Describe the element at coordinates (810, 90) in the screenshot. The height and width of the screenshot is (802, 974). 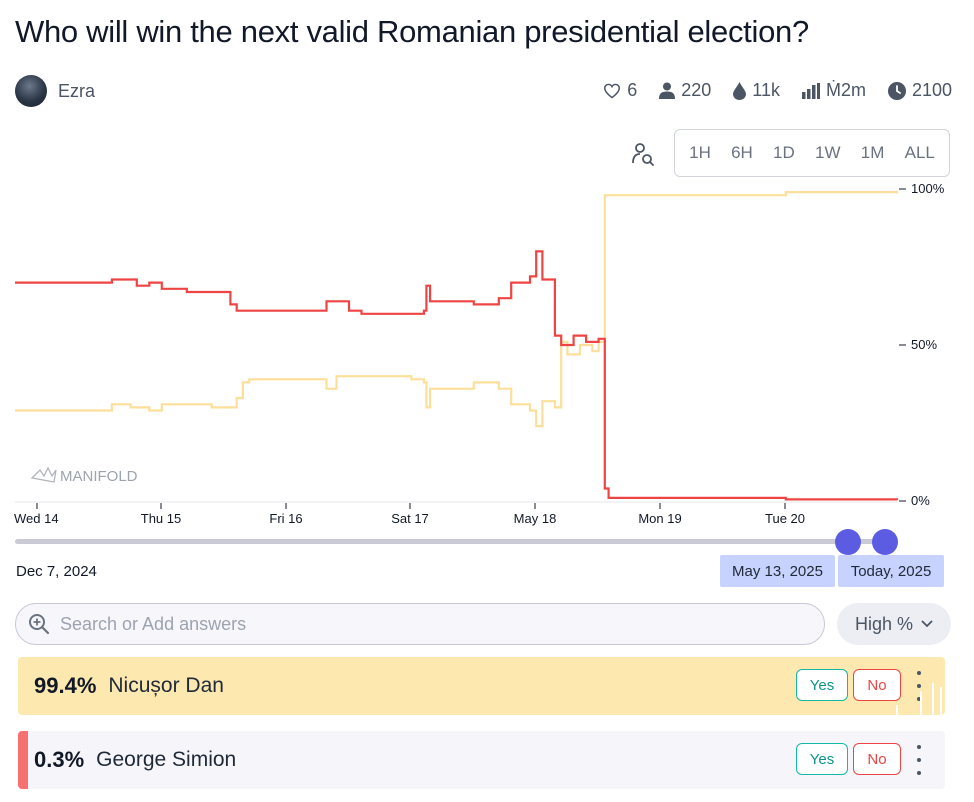
I see `volume-icon` at that location.